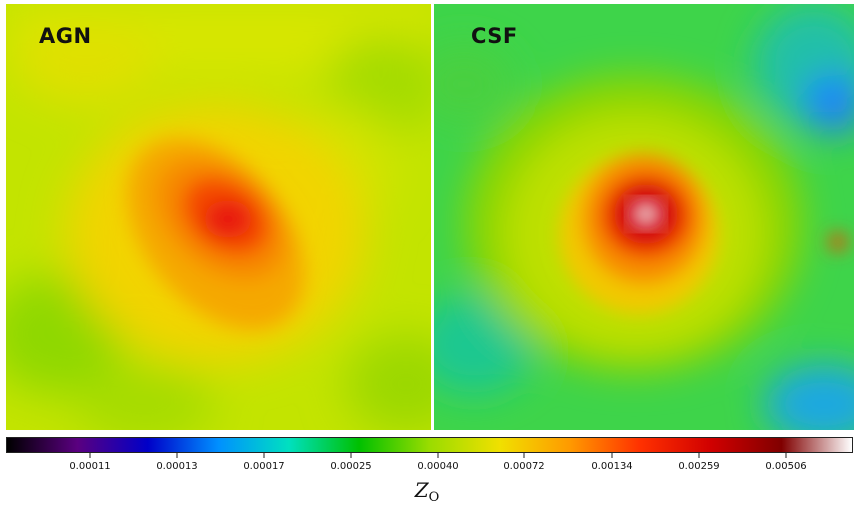 The image size is (854, 505). What do you see at coordinates (438, 466) in the screenshot?
I see `colorbar-tick-label: 0.00040` at bounding box center [438, 466].